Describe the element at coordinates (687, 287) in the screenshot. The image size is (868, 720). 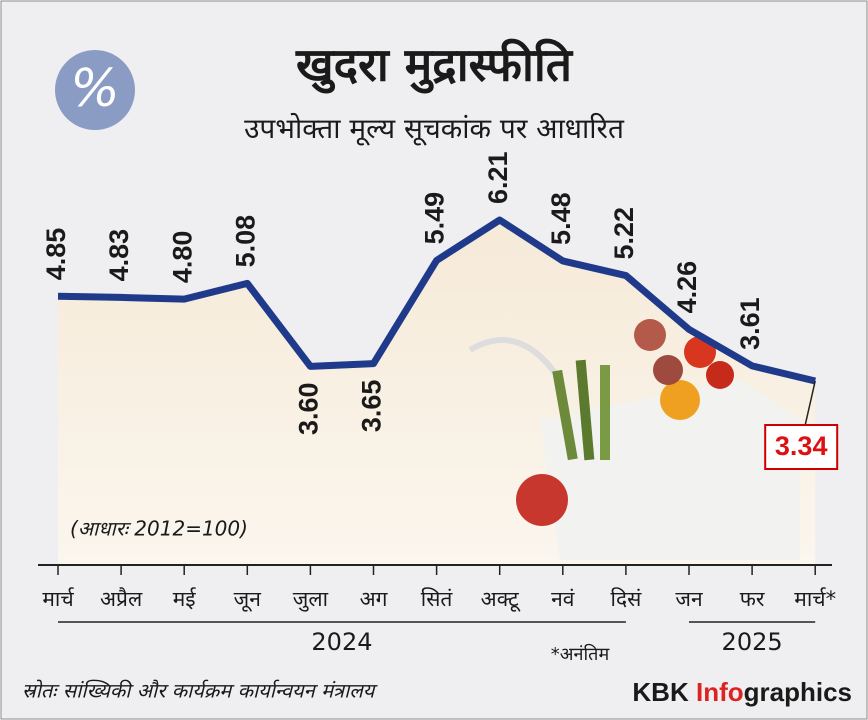
I see `value-label: 4.26` at that location.